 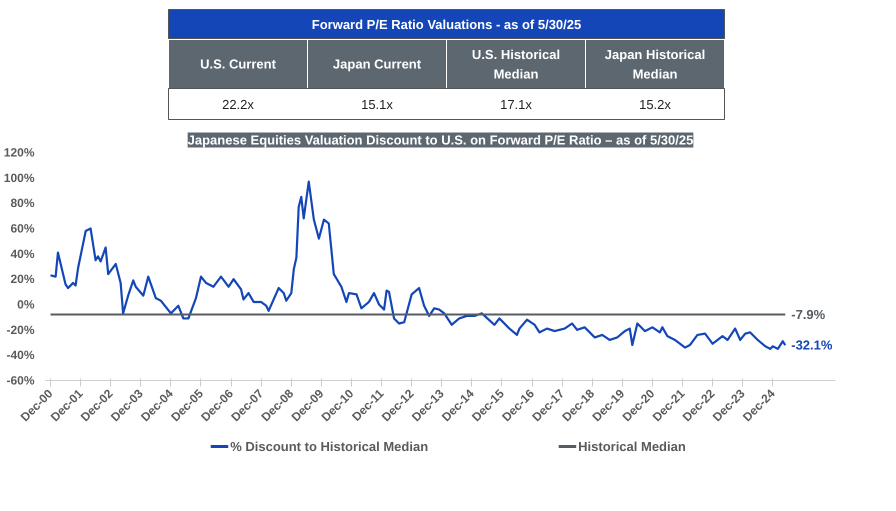 I want to click on category-label: Japan Historical Median, so click(x=655, y=64).